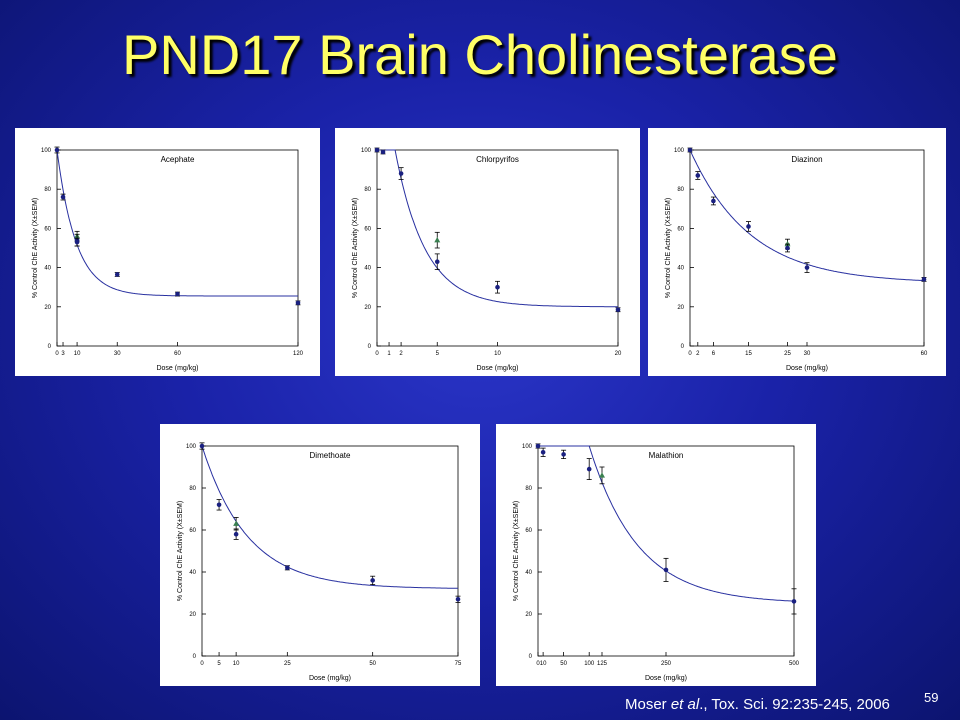 The width and height of the screenshot is (960, 720). I want to click on citation: Moser et al., Tox. Sci. 92:235-245, 2006, so click(757, 704).